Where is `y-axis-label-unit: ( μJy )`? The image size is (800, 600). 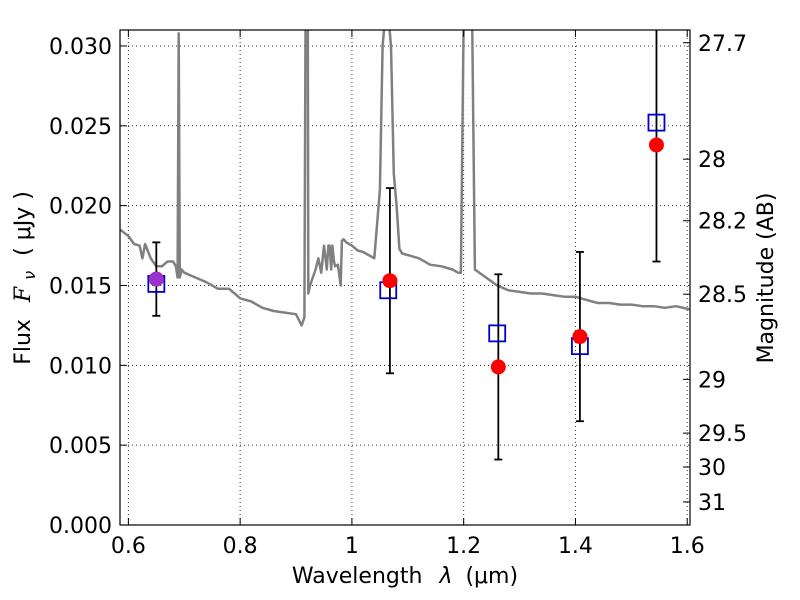 y-axis-label-unit: ( μJy ) is located at coordinates (23, 223).